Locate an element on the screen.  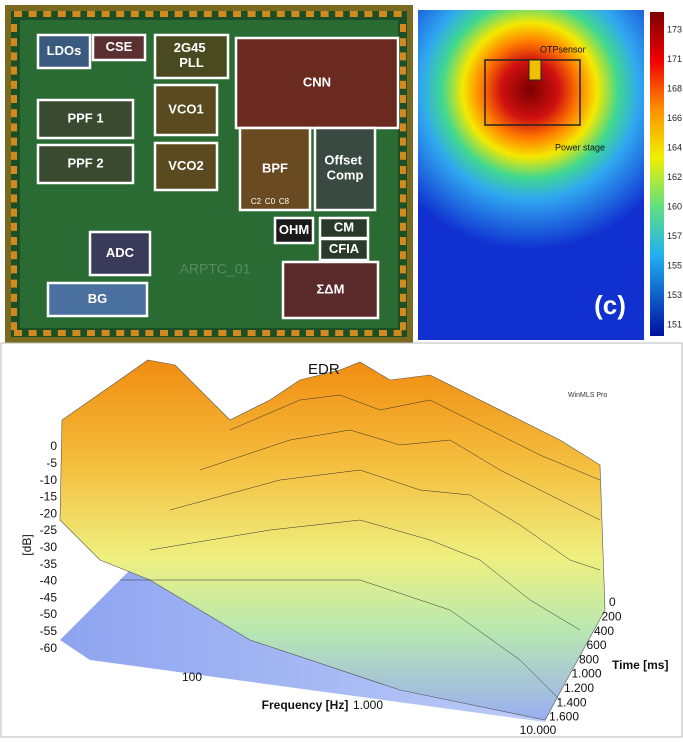
colorbar-label: 153 is located at coordinates (674, 295).